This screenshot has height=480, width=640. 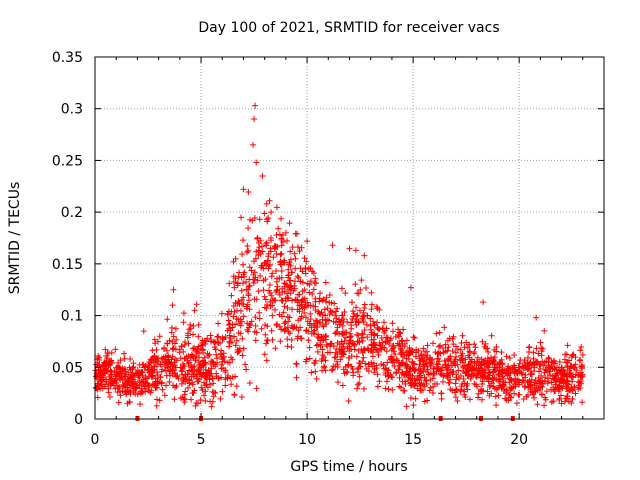 I want to click on y-axis-label: SRMTID / TECUs, so click(x=15, y=238).